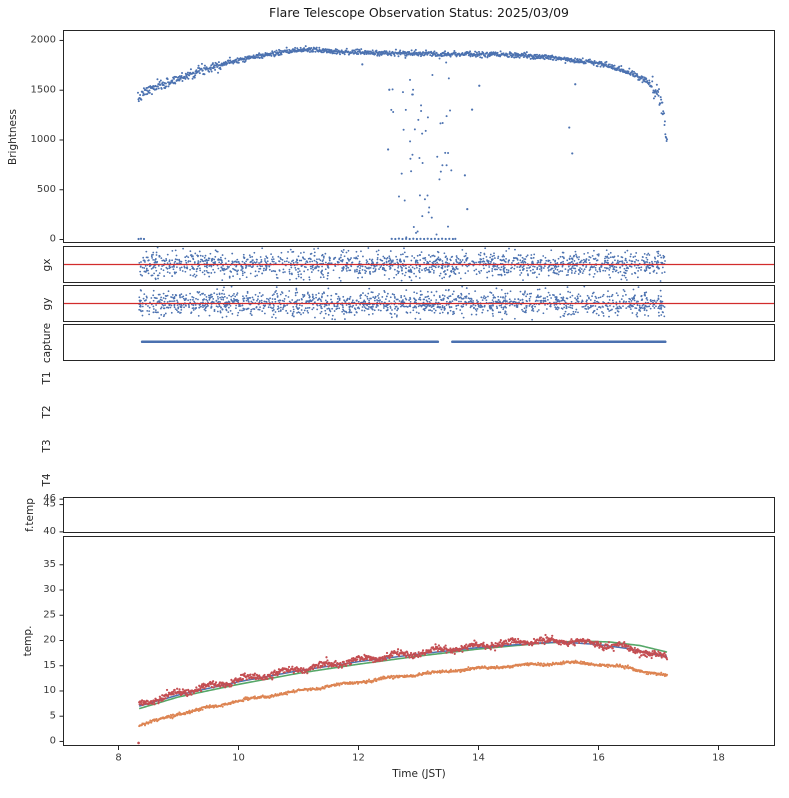  What do you see at coordinates (419, 774) in the screenshot?
I see `x-axis-label: Time (JST)` at bounding box center [419, 774].